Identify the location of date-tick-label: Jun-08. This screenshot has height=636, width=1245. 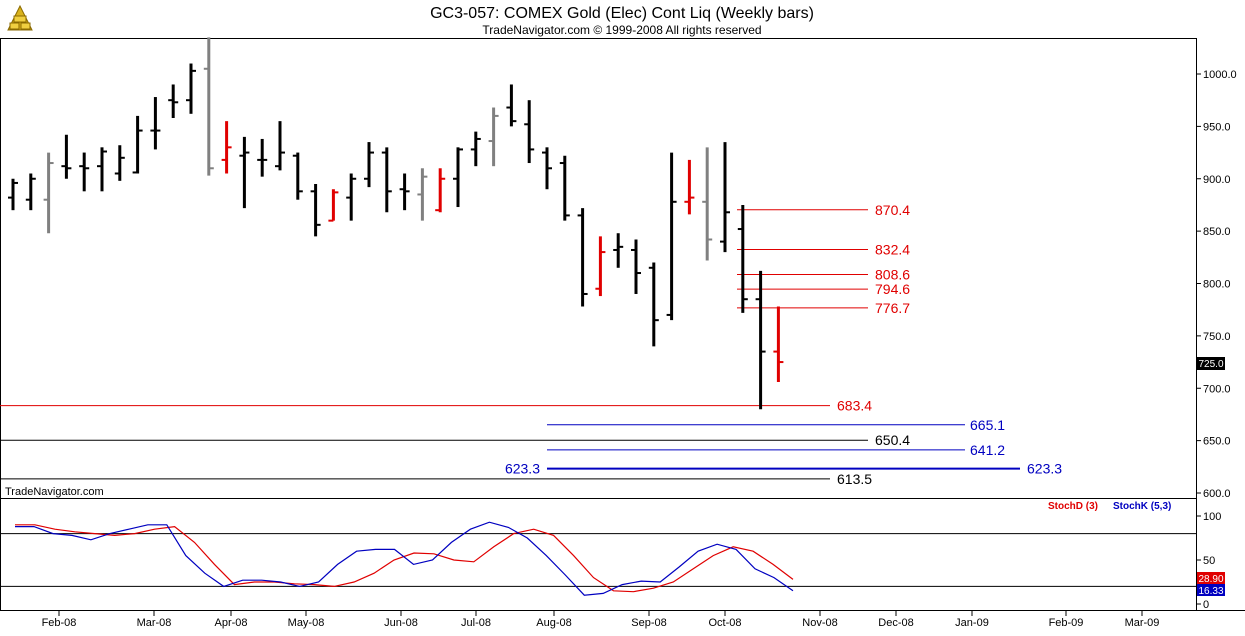
(401, 623).